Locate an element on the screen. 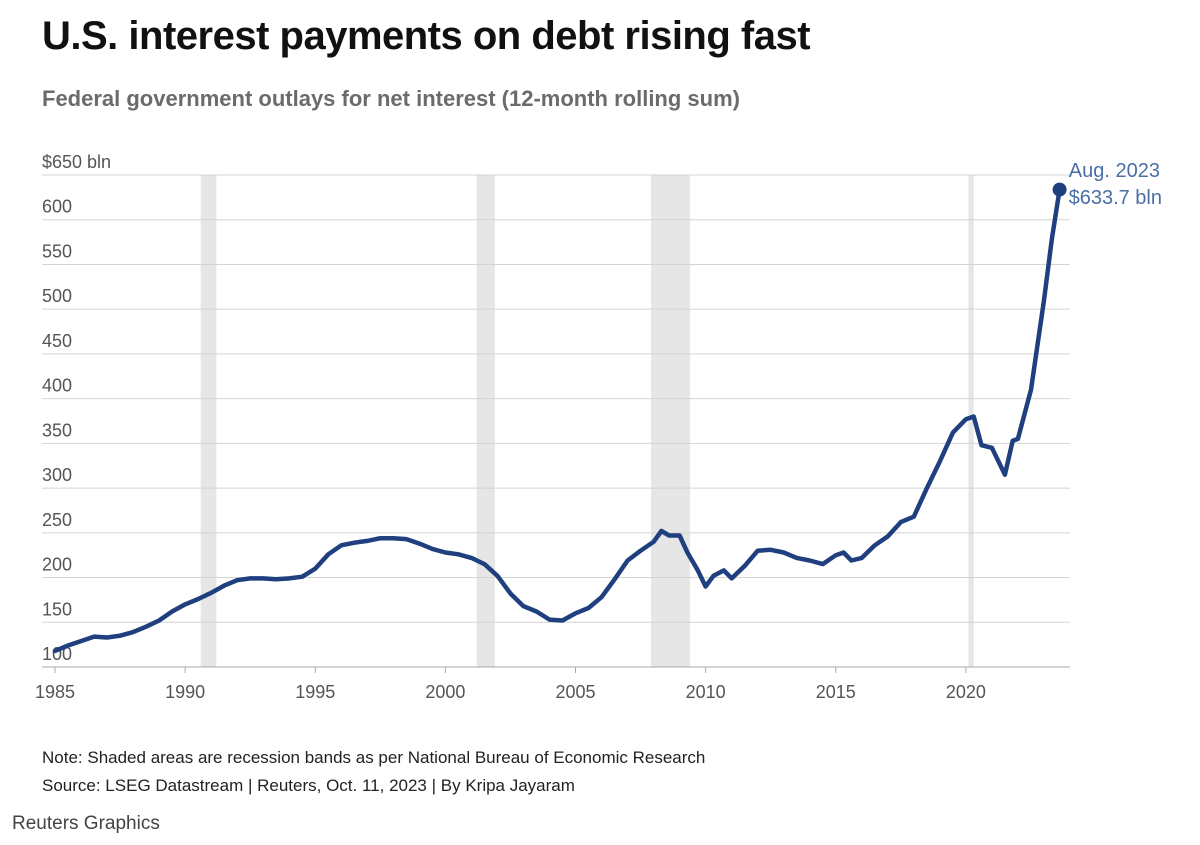 Image resolution: width=1200 pixels, height=845 pixels. y-tick-label: 200 is located at coordinates (57, 565).